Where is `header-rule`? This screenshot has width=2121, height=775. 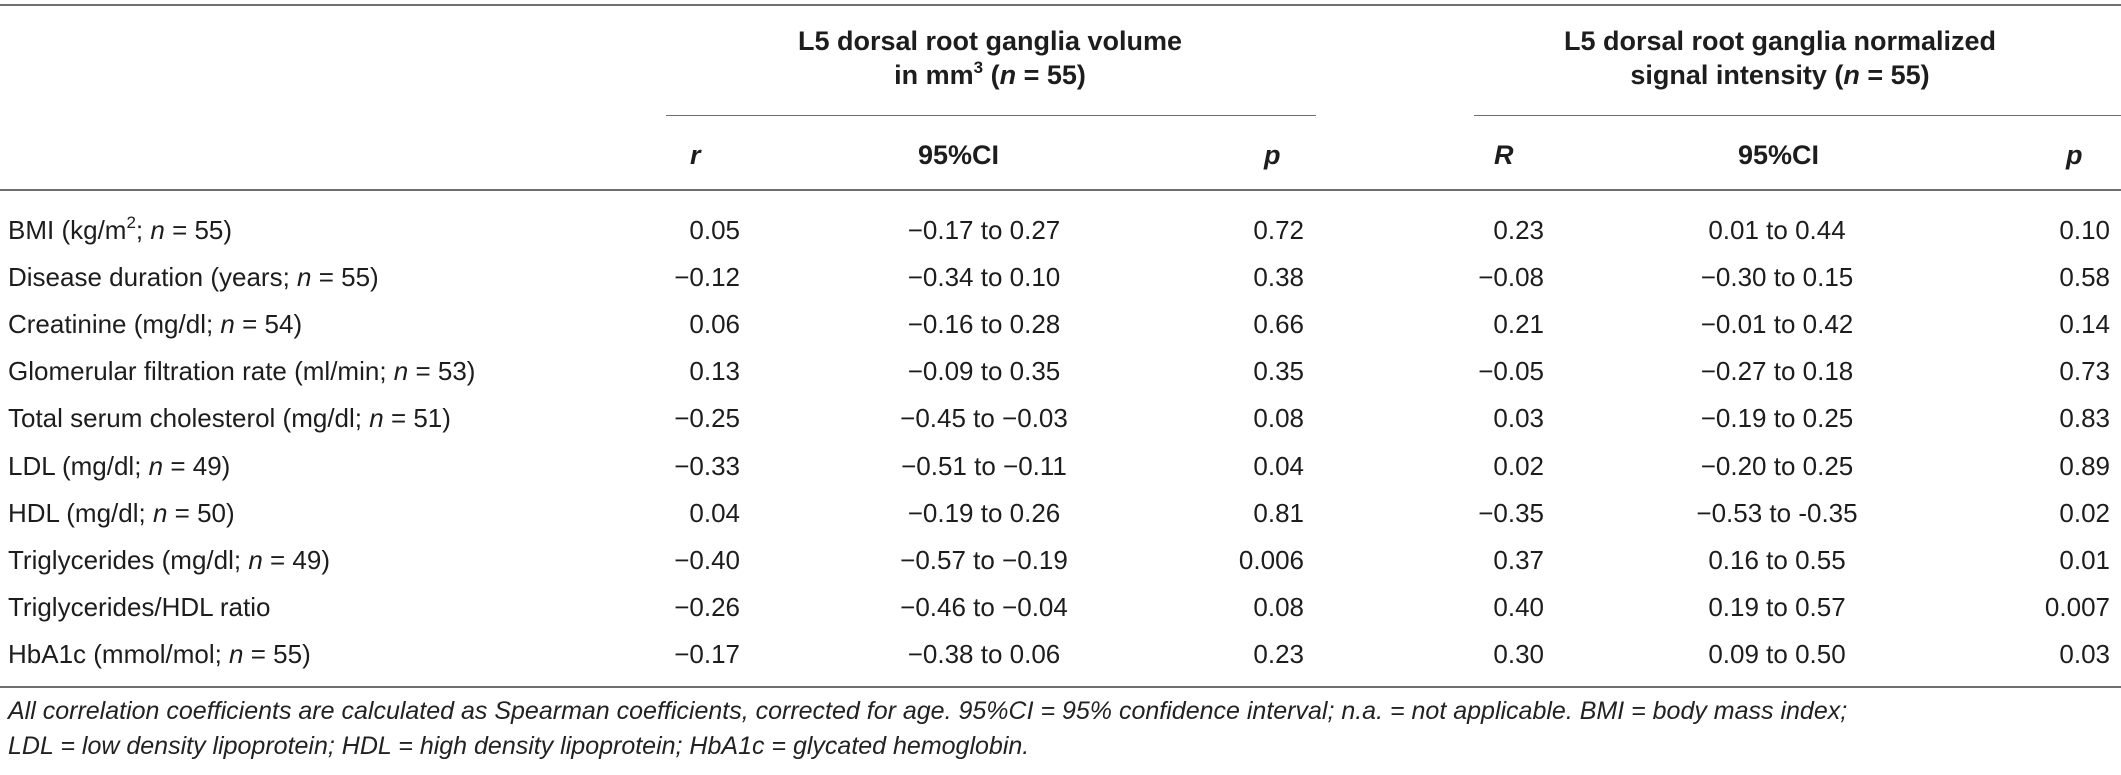 header-rule is located at coordinates (1060, 190).